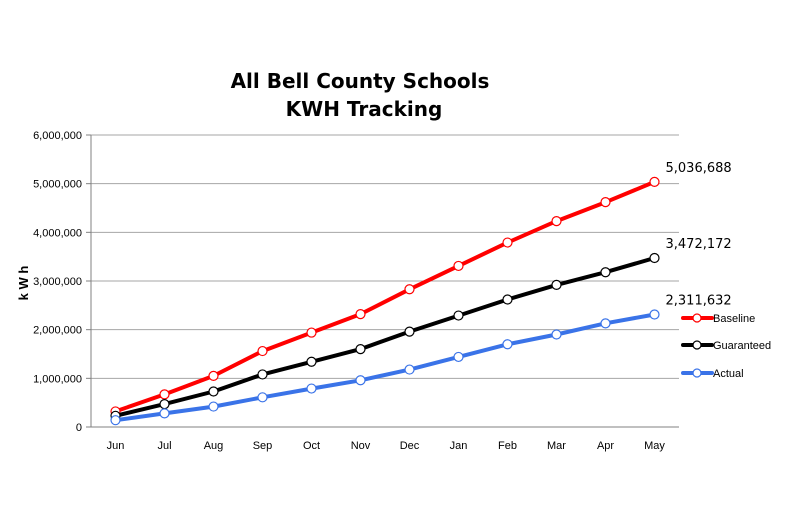 The image size is (787, 524). I want to click on legend-label-guaranteed: Guaranteed, so click(742, 346).